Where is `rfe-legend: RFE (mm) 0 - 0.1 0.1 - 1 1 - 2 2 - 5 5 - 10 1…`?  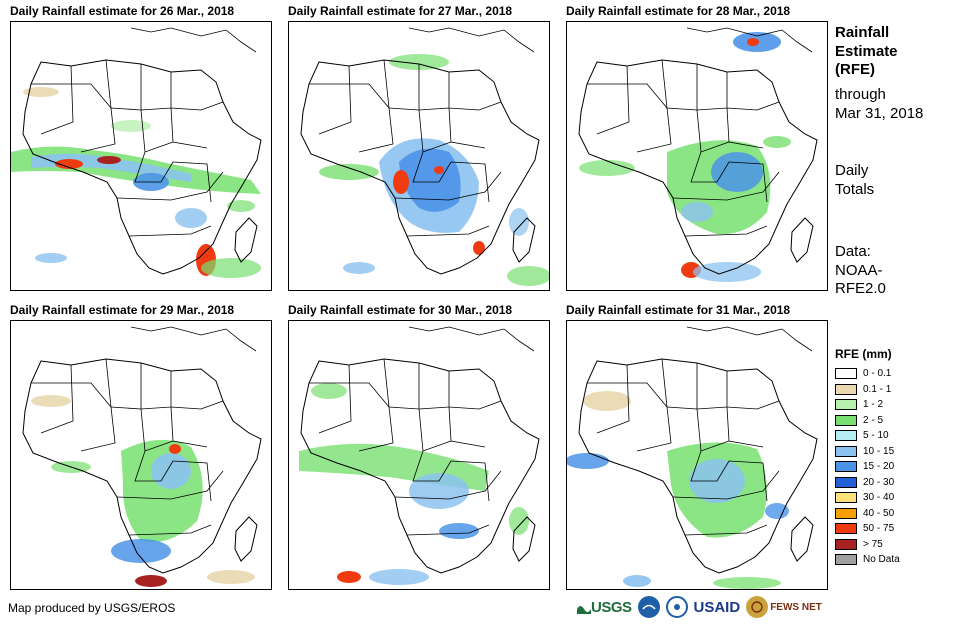 rfe-legend: RFE (mm) 0 - 0.1 0.1 - 1 1 - 2 2 - 5 5 - 10 1… is located at coordinates (867, 457).